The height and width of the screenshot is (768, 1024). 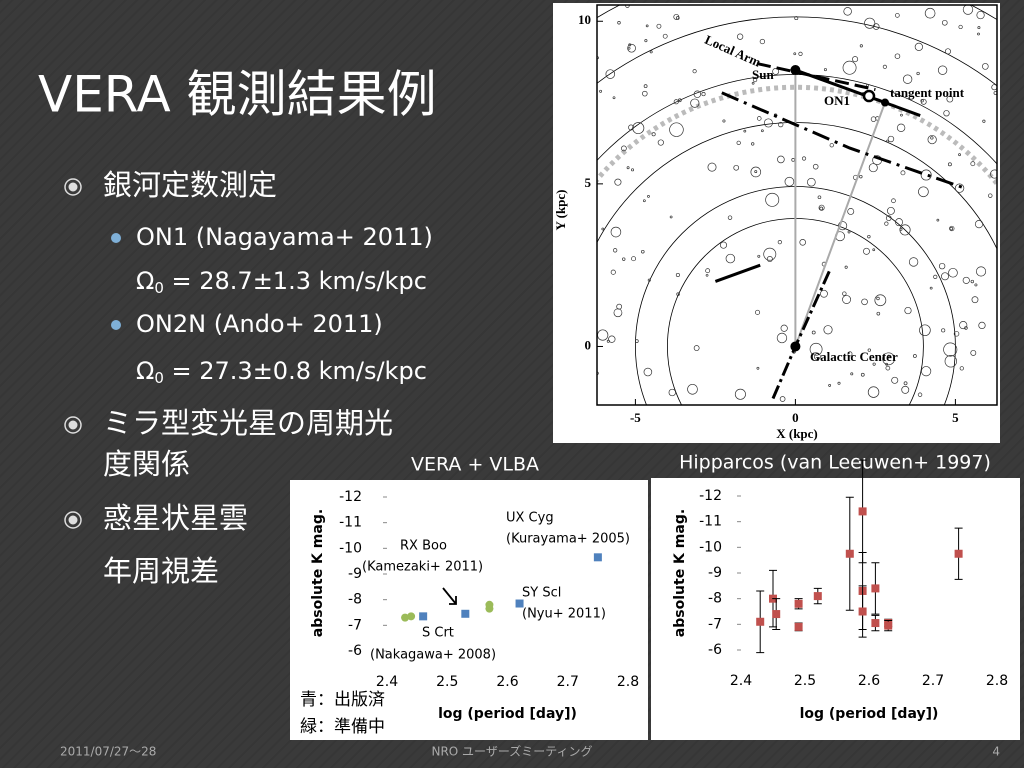 What do you see at coordinates (281, 372) in the screenshot?
I see `omega-text: Ω0 = 27.3±0.8 km/s/kpc` at bounding box center [281, 372].